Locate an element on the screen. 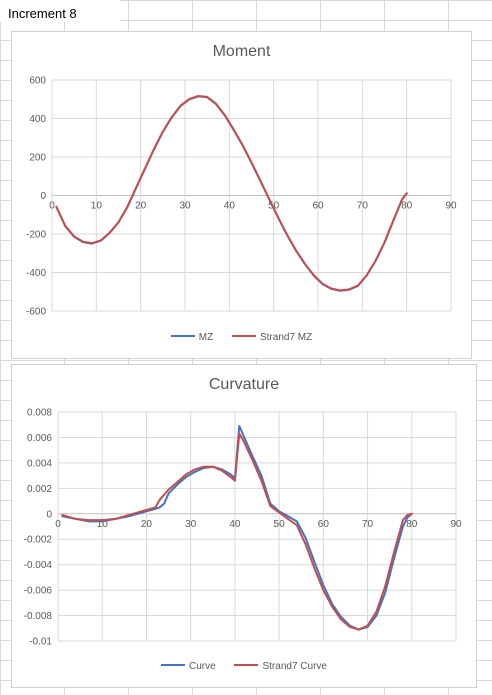 The width and height of the screenshot is (492, 695). legend: MZ Strand7 MZ is located at coordinates (241, 337).